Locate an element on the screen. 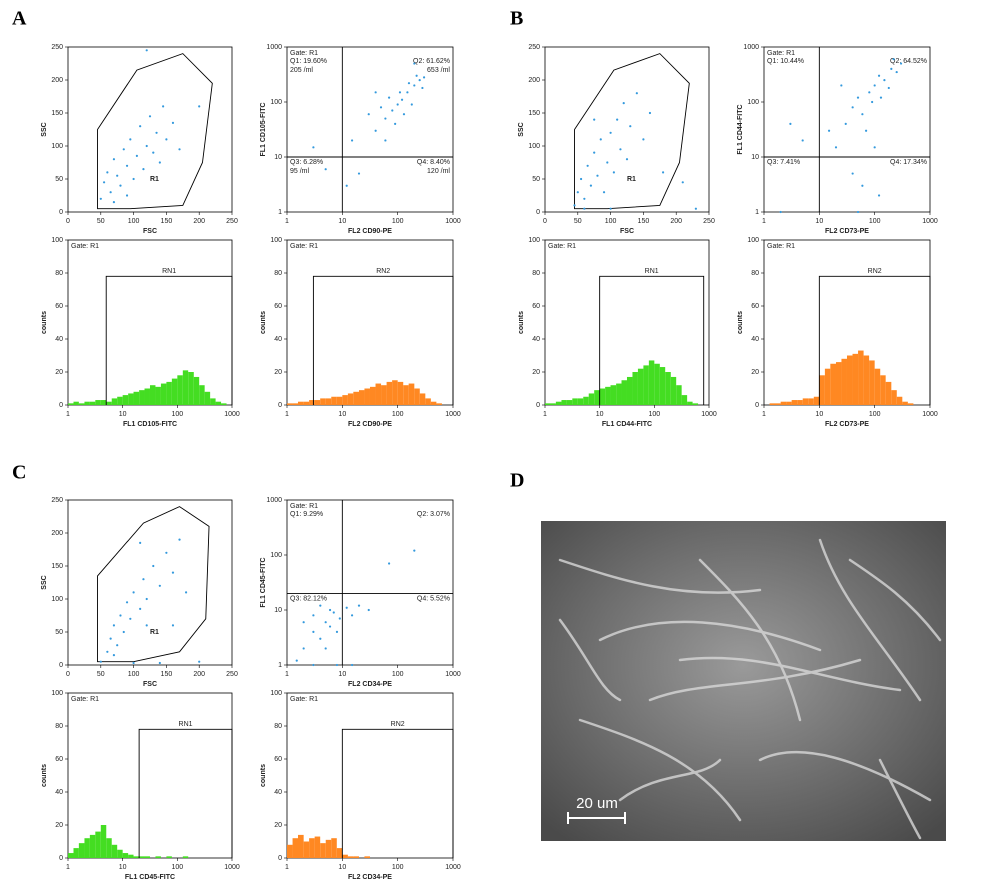  y-tick-label: 1 is located at coordinates (280, 665).